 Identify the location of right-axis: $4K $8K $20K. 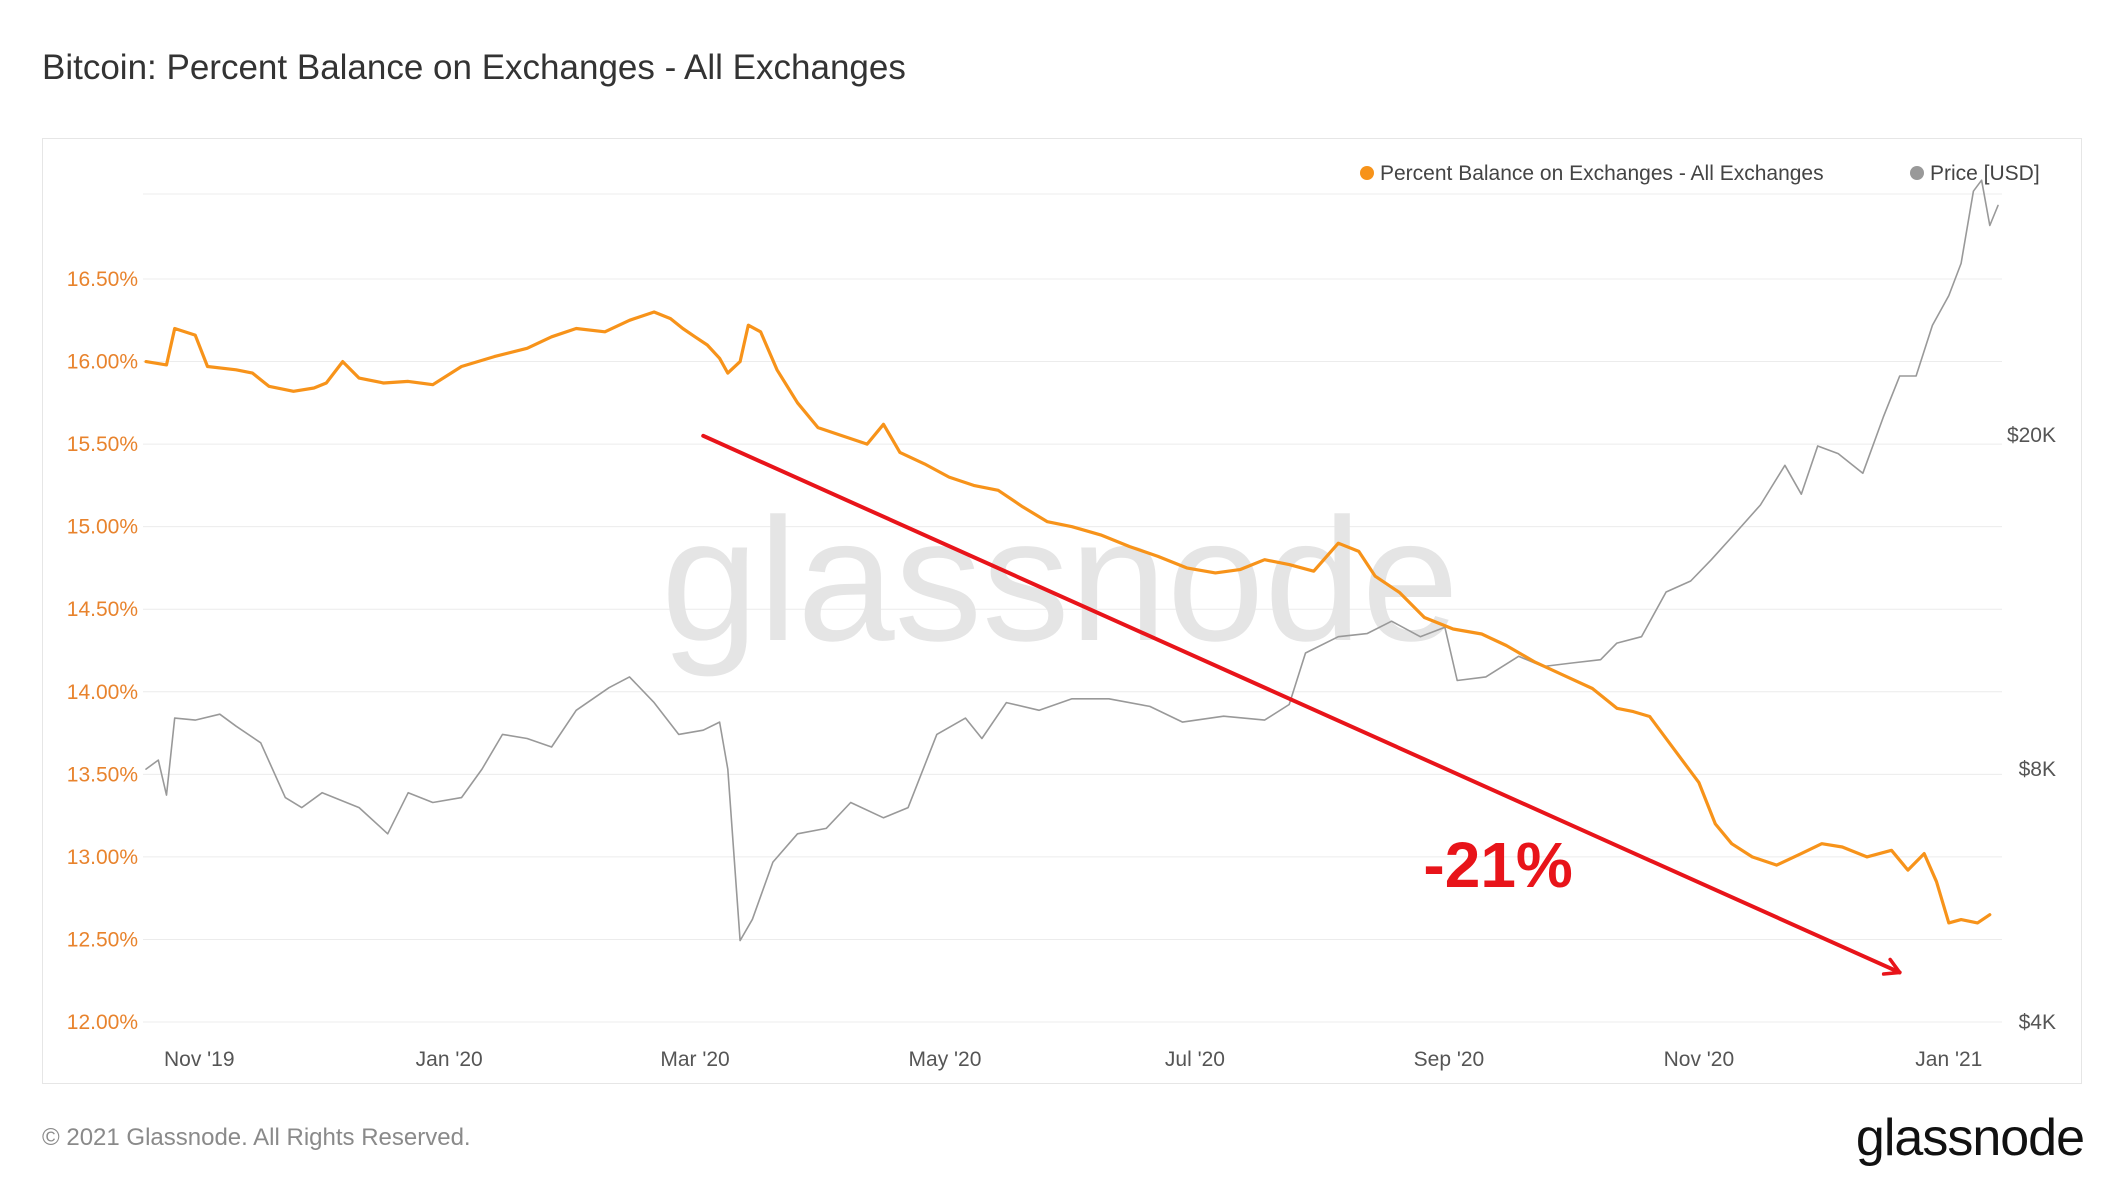
(2031, 729).